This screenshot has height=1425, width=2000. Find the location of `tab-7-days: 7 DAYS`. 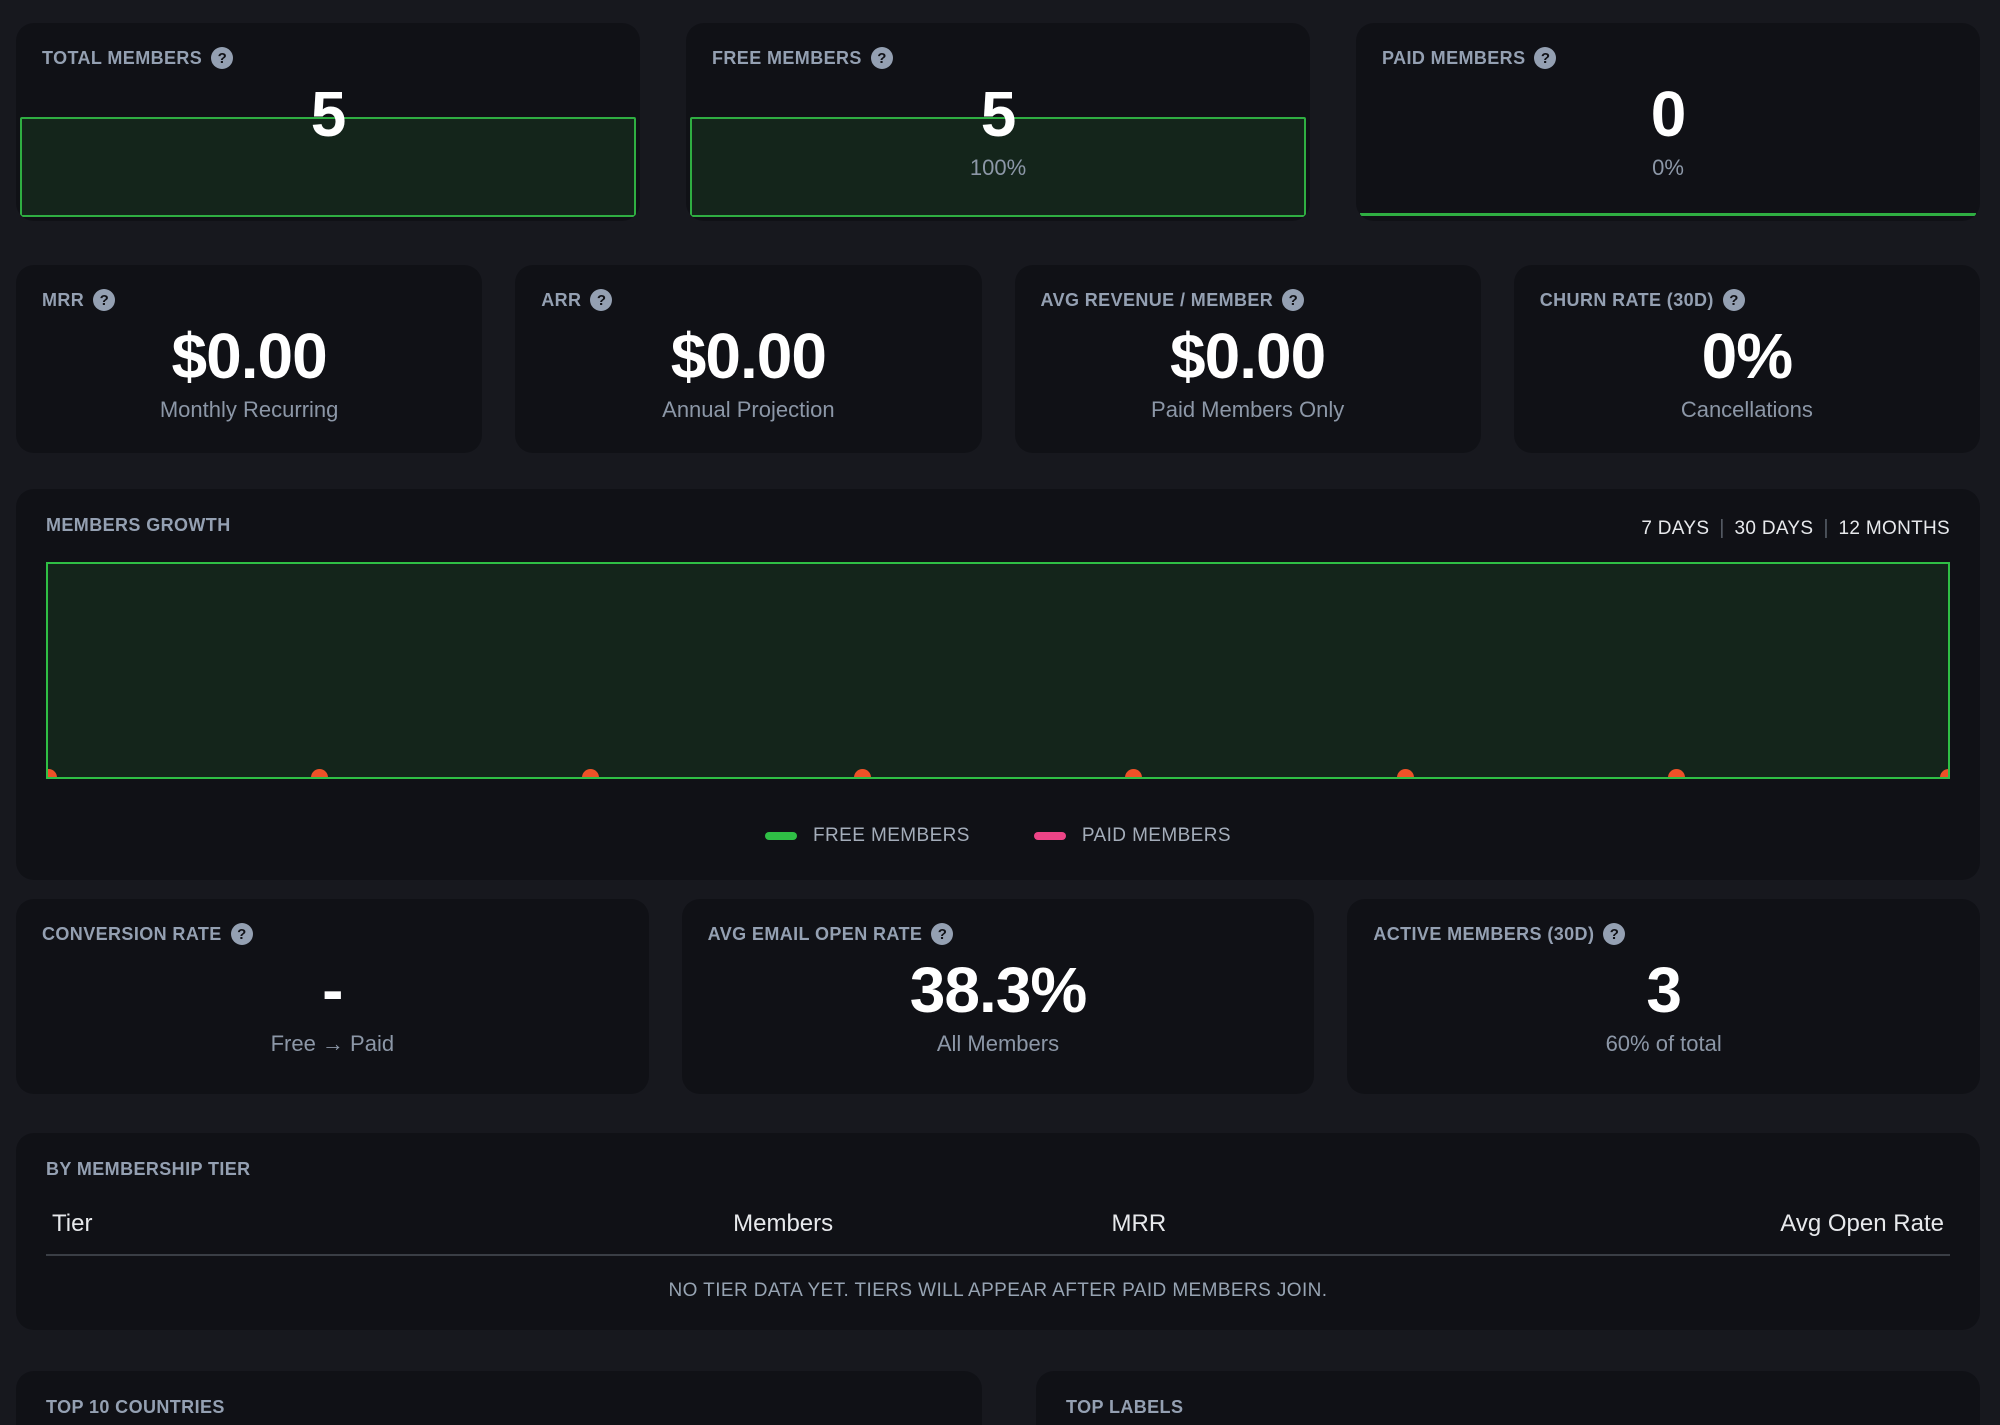

tab-7-days: 7 DAYS is located at coordinates (1675, 528).